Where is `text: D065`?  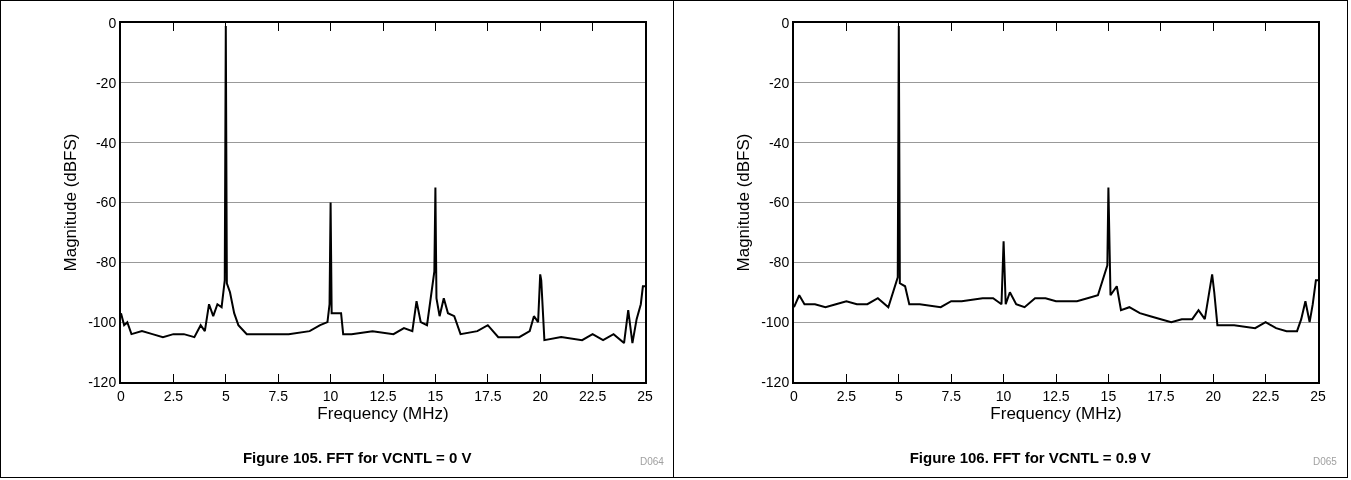
text: D065 is located at coordinates (1325, 461).